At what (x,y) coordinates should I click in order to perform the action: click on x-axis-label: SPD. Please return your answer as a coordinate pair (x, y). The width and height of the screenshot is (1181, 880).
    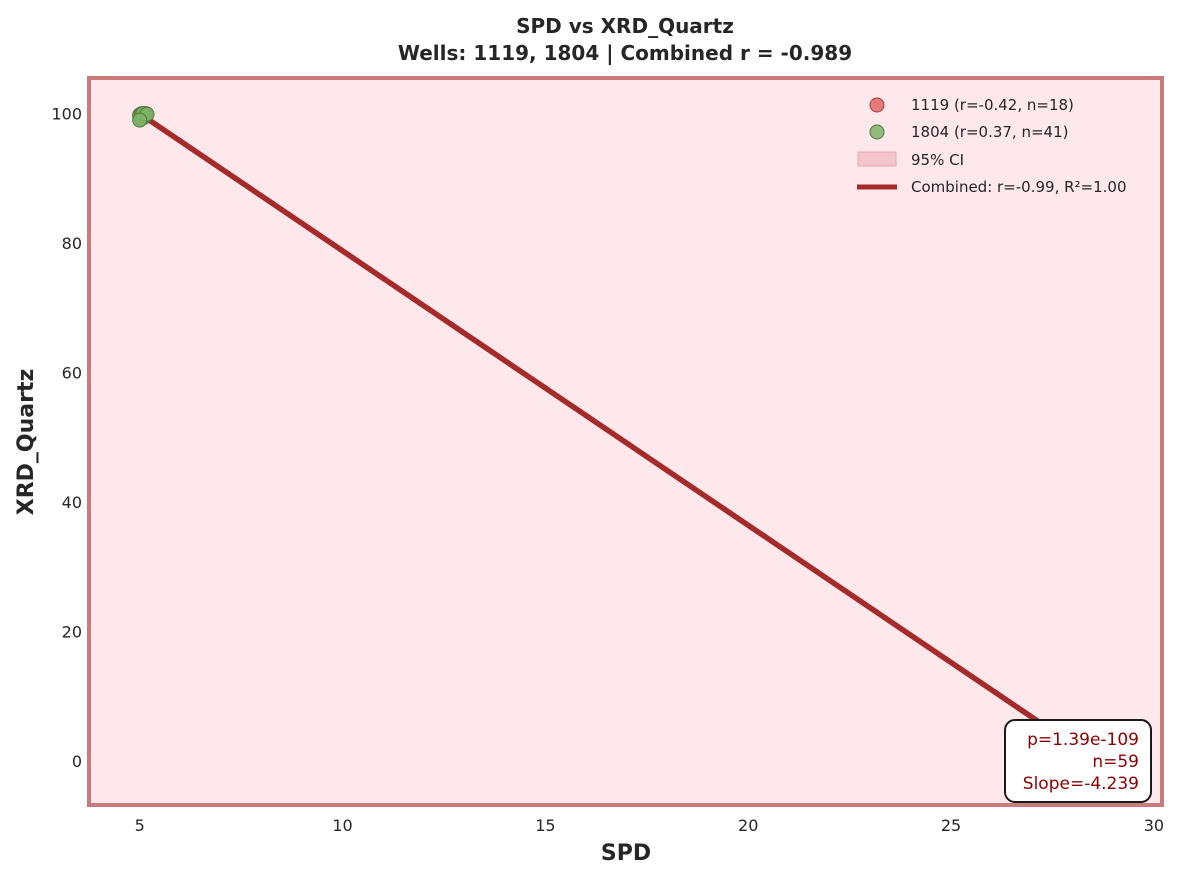
    Looking at the image, I should click on (626, 853).